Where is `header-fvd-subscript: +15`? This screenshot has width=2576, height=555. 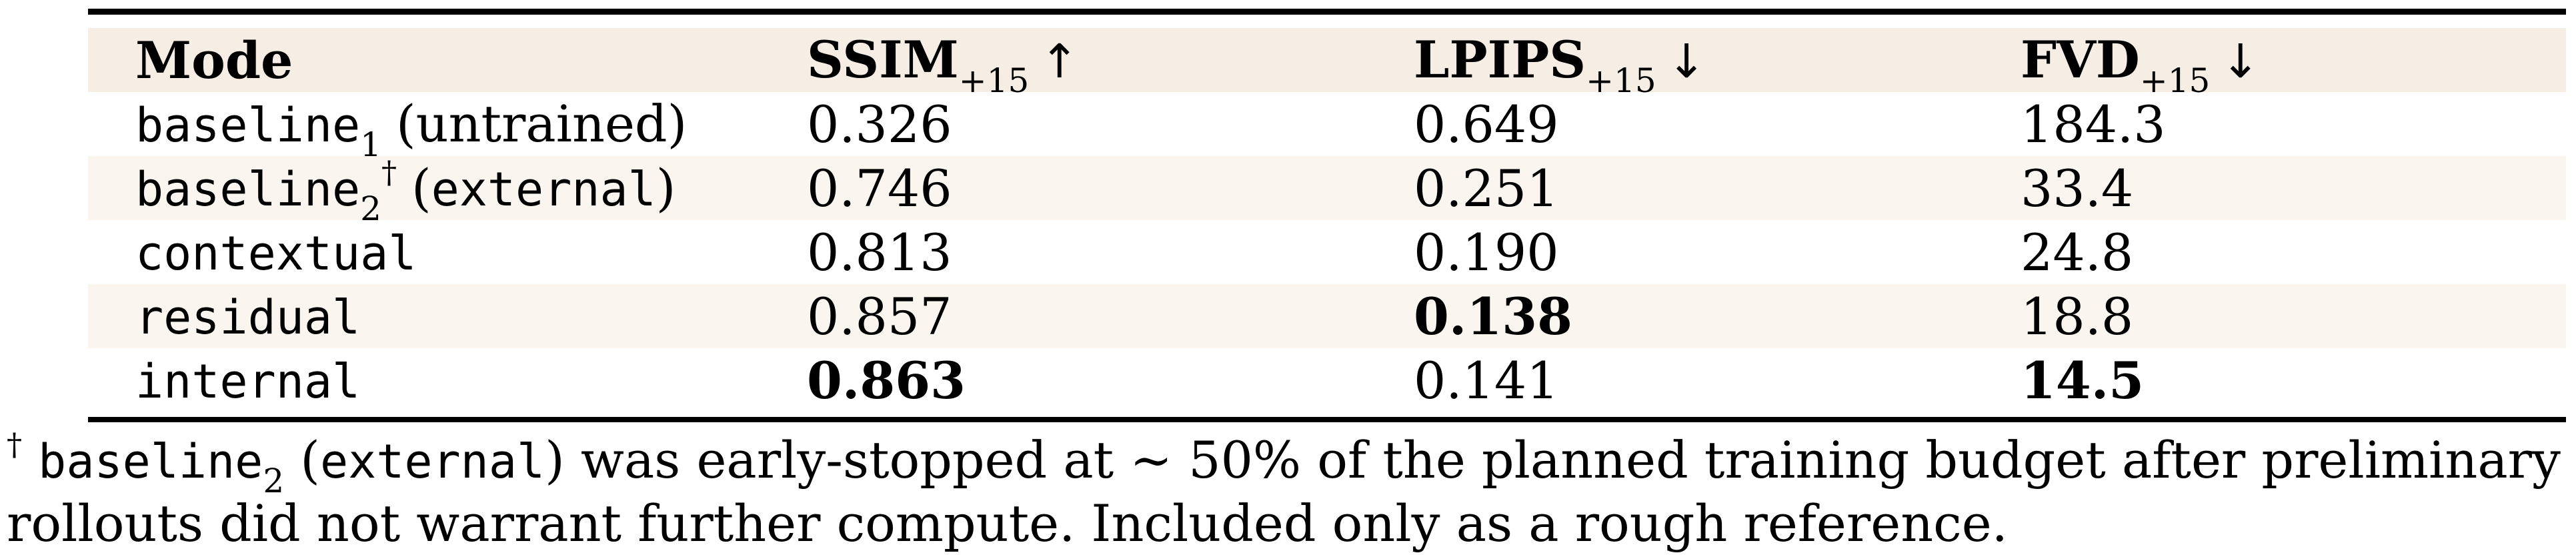 header-fvd-subscript: +15 is located at coordinates (2175, 80).